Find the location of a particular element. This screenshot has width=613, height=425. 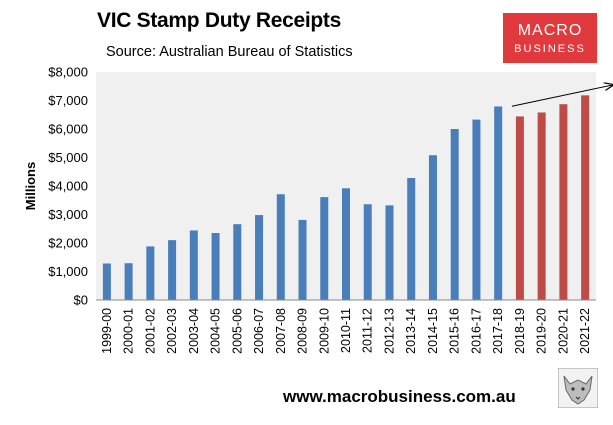

x-tick-label: 2018-19 is located at coordinates (520, 331).